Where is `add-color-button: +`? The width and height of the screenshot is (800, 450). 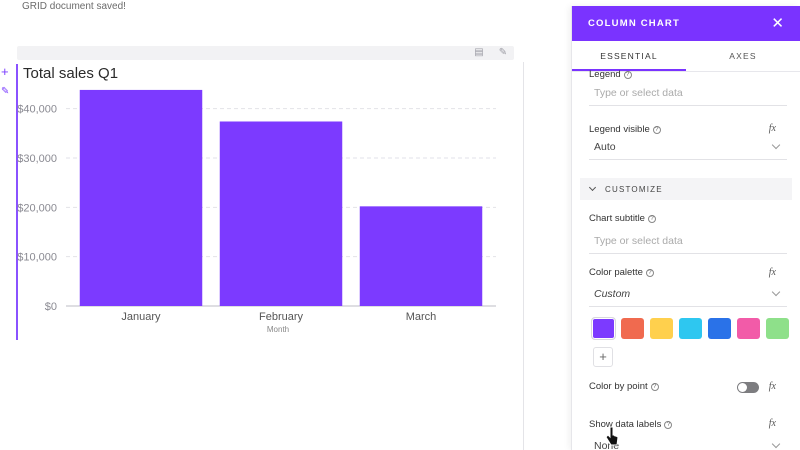
add-color-button: + is located at coordinates (603, 357).